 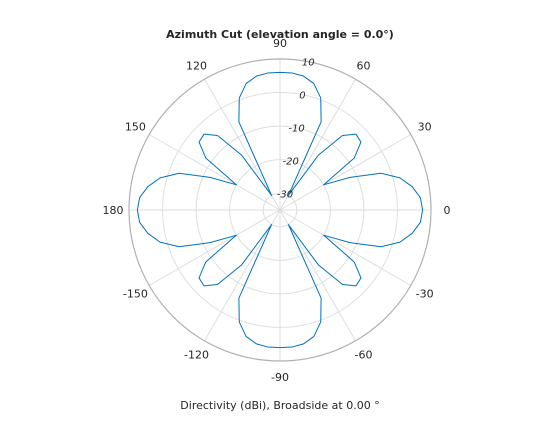 What do you see at coordinates (135, 294) in the screenshot?
I see `angle-tick-label: -150` at bounding box center [135, 294].